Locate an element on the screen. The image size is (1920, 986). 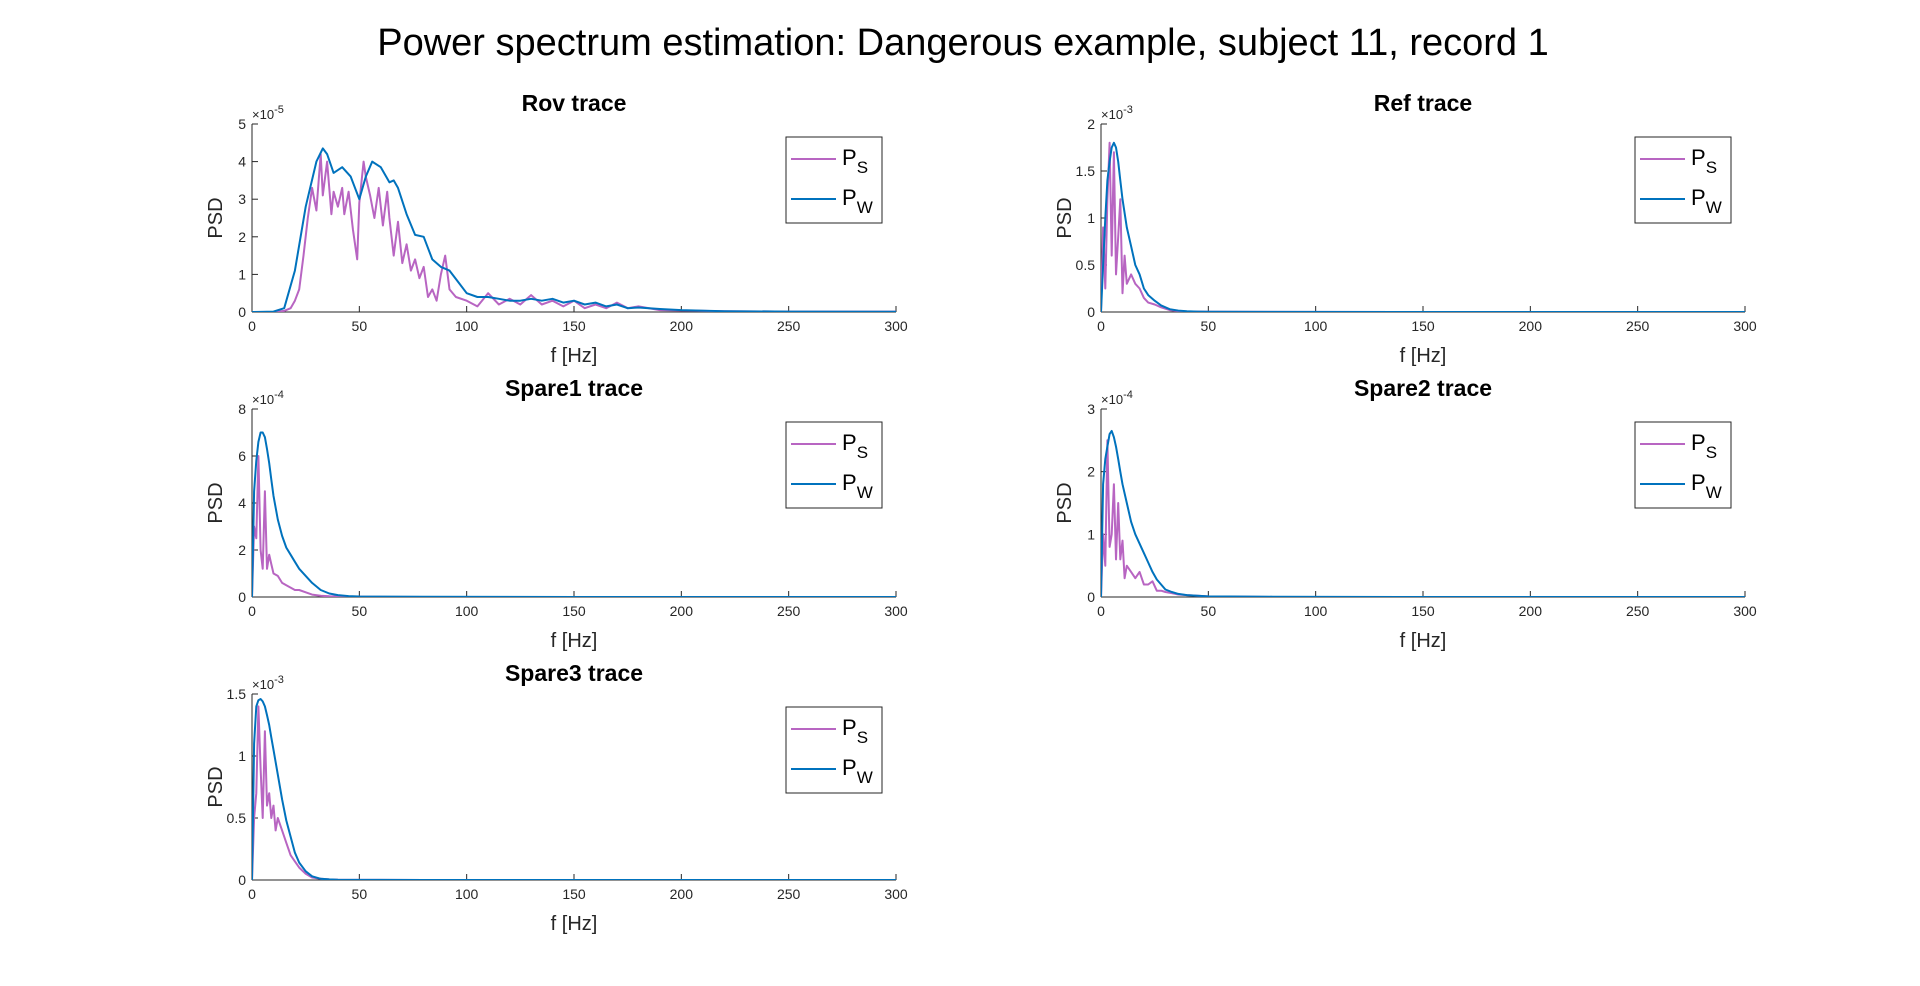
y-tick-label: 6 is located at coordinates (242, 456).